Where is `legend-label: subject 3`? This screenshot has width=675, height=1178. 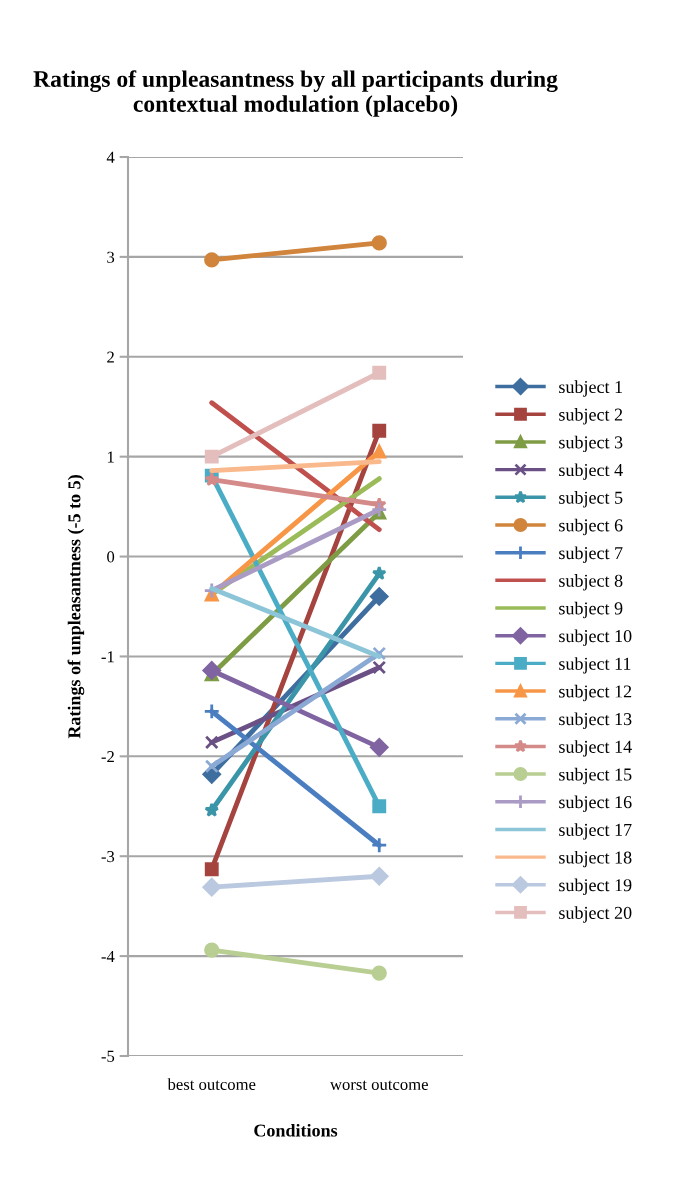 legend-label: subject 3 is located at coordinates (591, 444).